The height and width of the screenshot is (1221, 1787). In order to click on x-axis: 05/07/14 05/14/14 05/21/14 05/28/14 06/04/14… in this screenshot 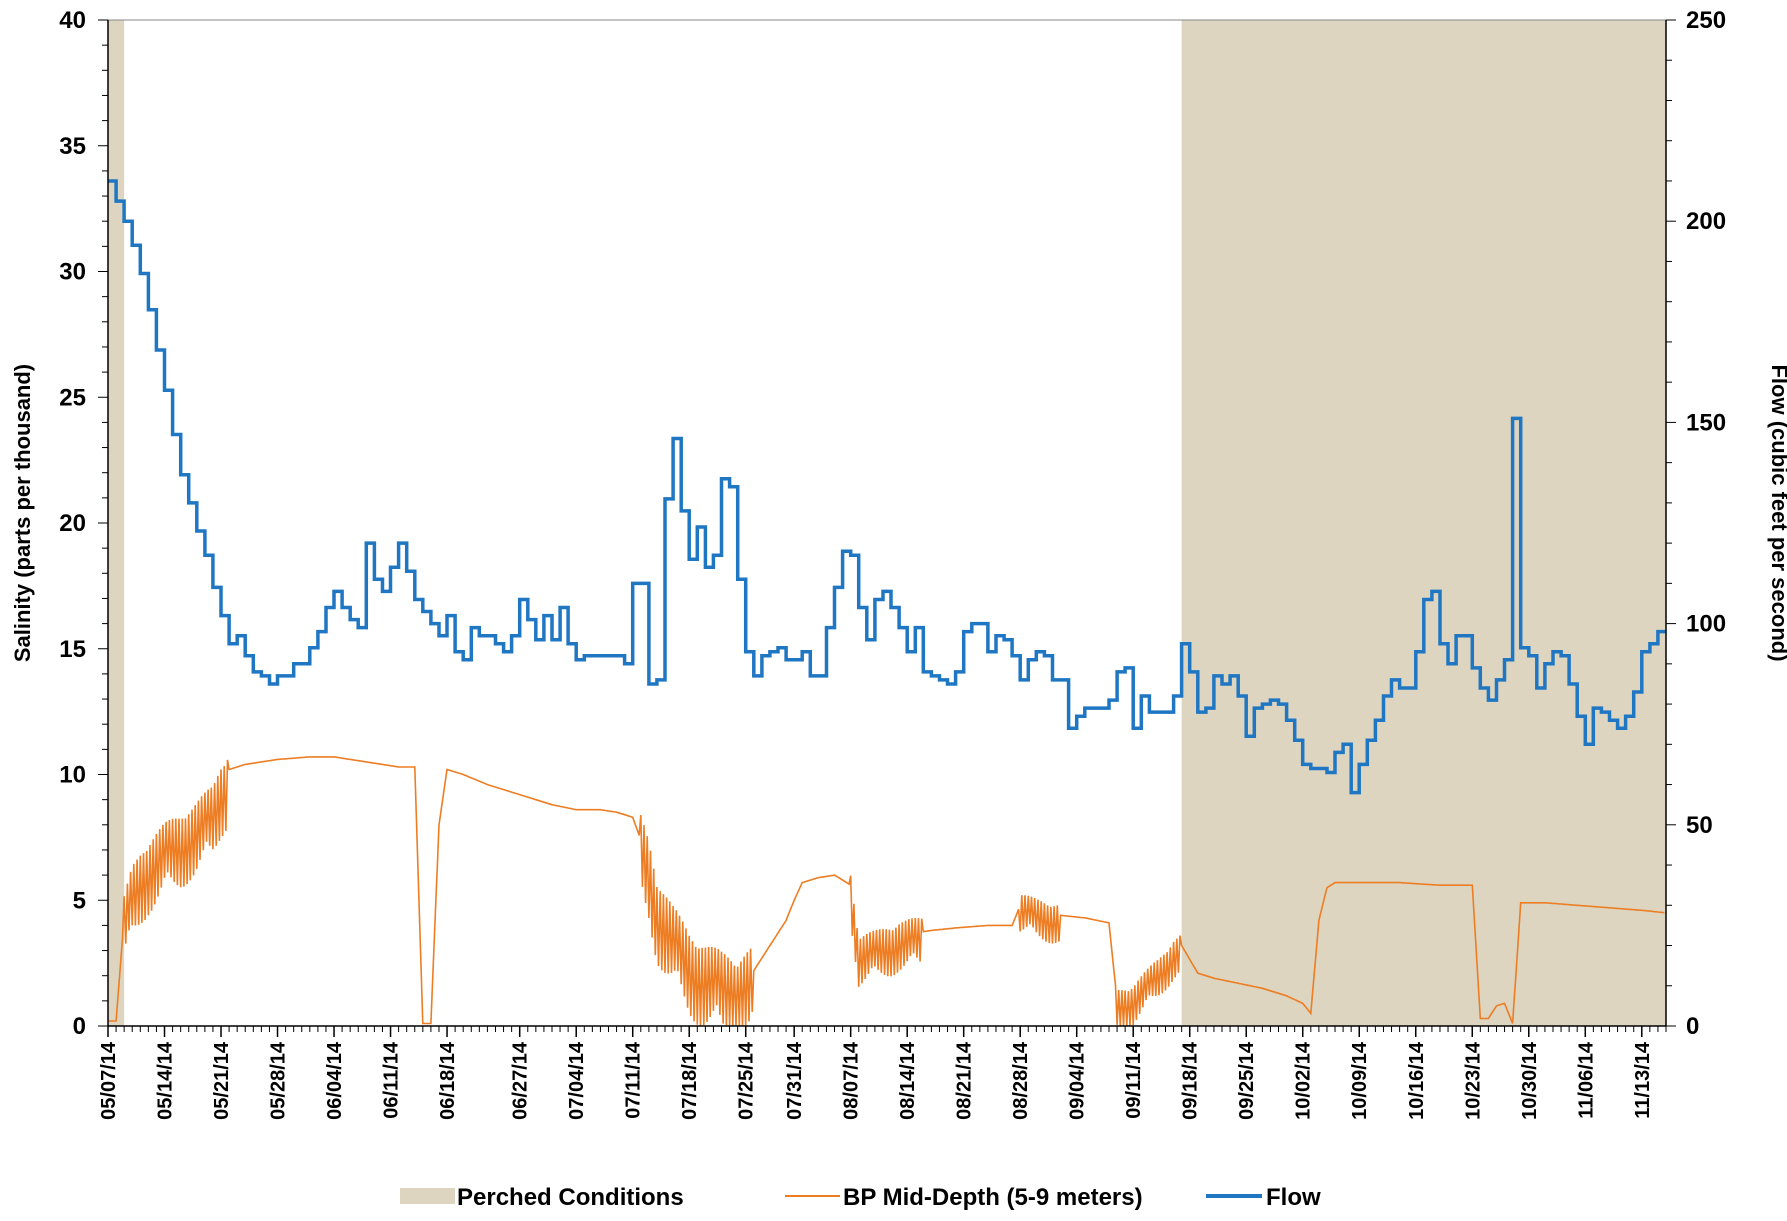, I will do `click(882, 1072)`.